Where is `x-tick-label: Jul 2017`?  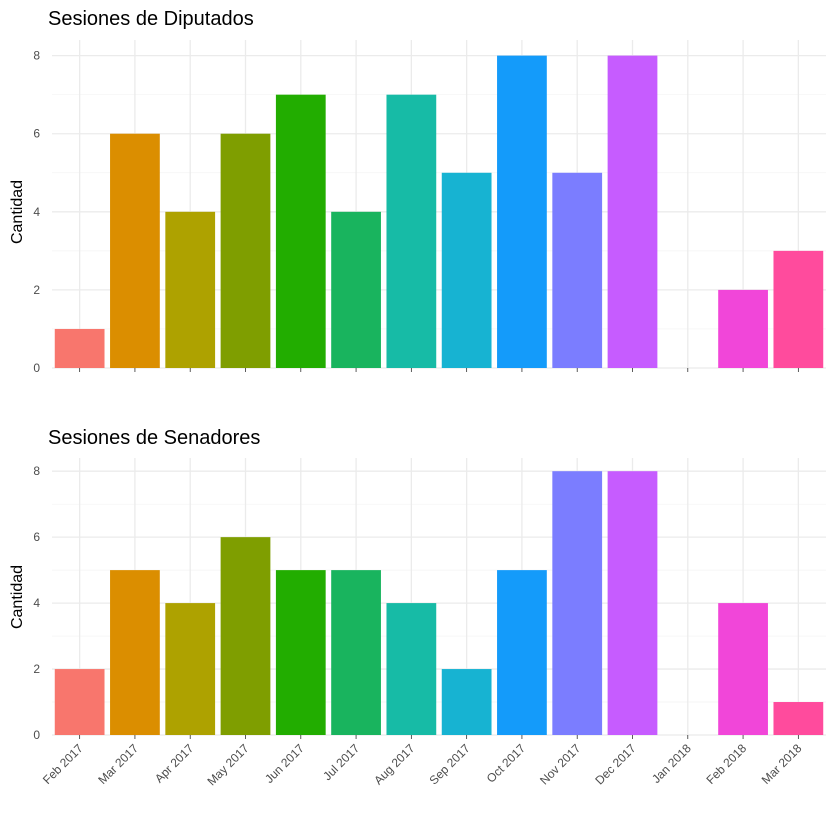 x-tick-label: Jul 2017 is located at coordinates (341, 762).